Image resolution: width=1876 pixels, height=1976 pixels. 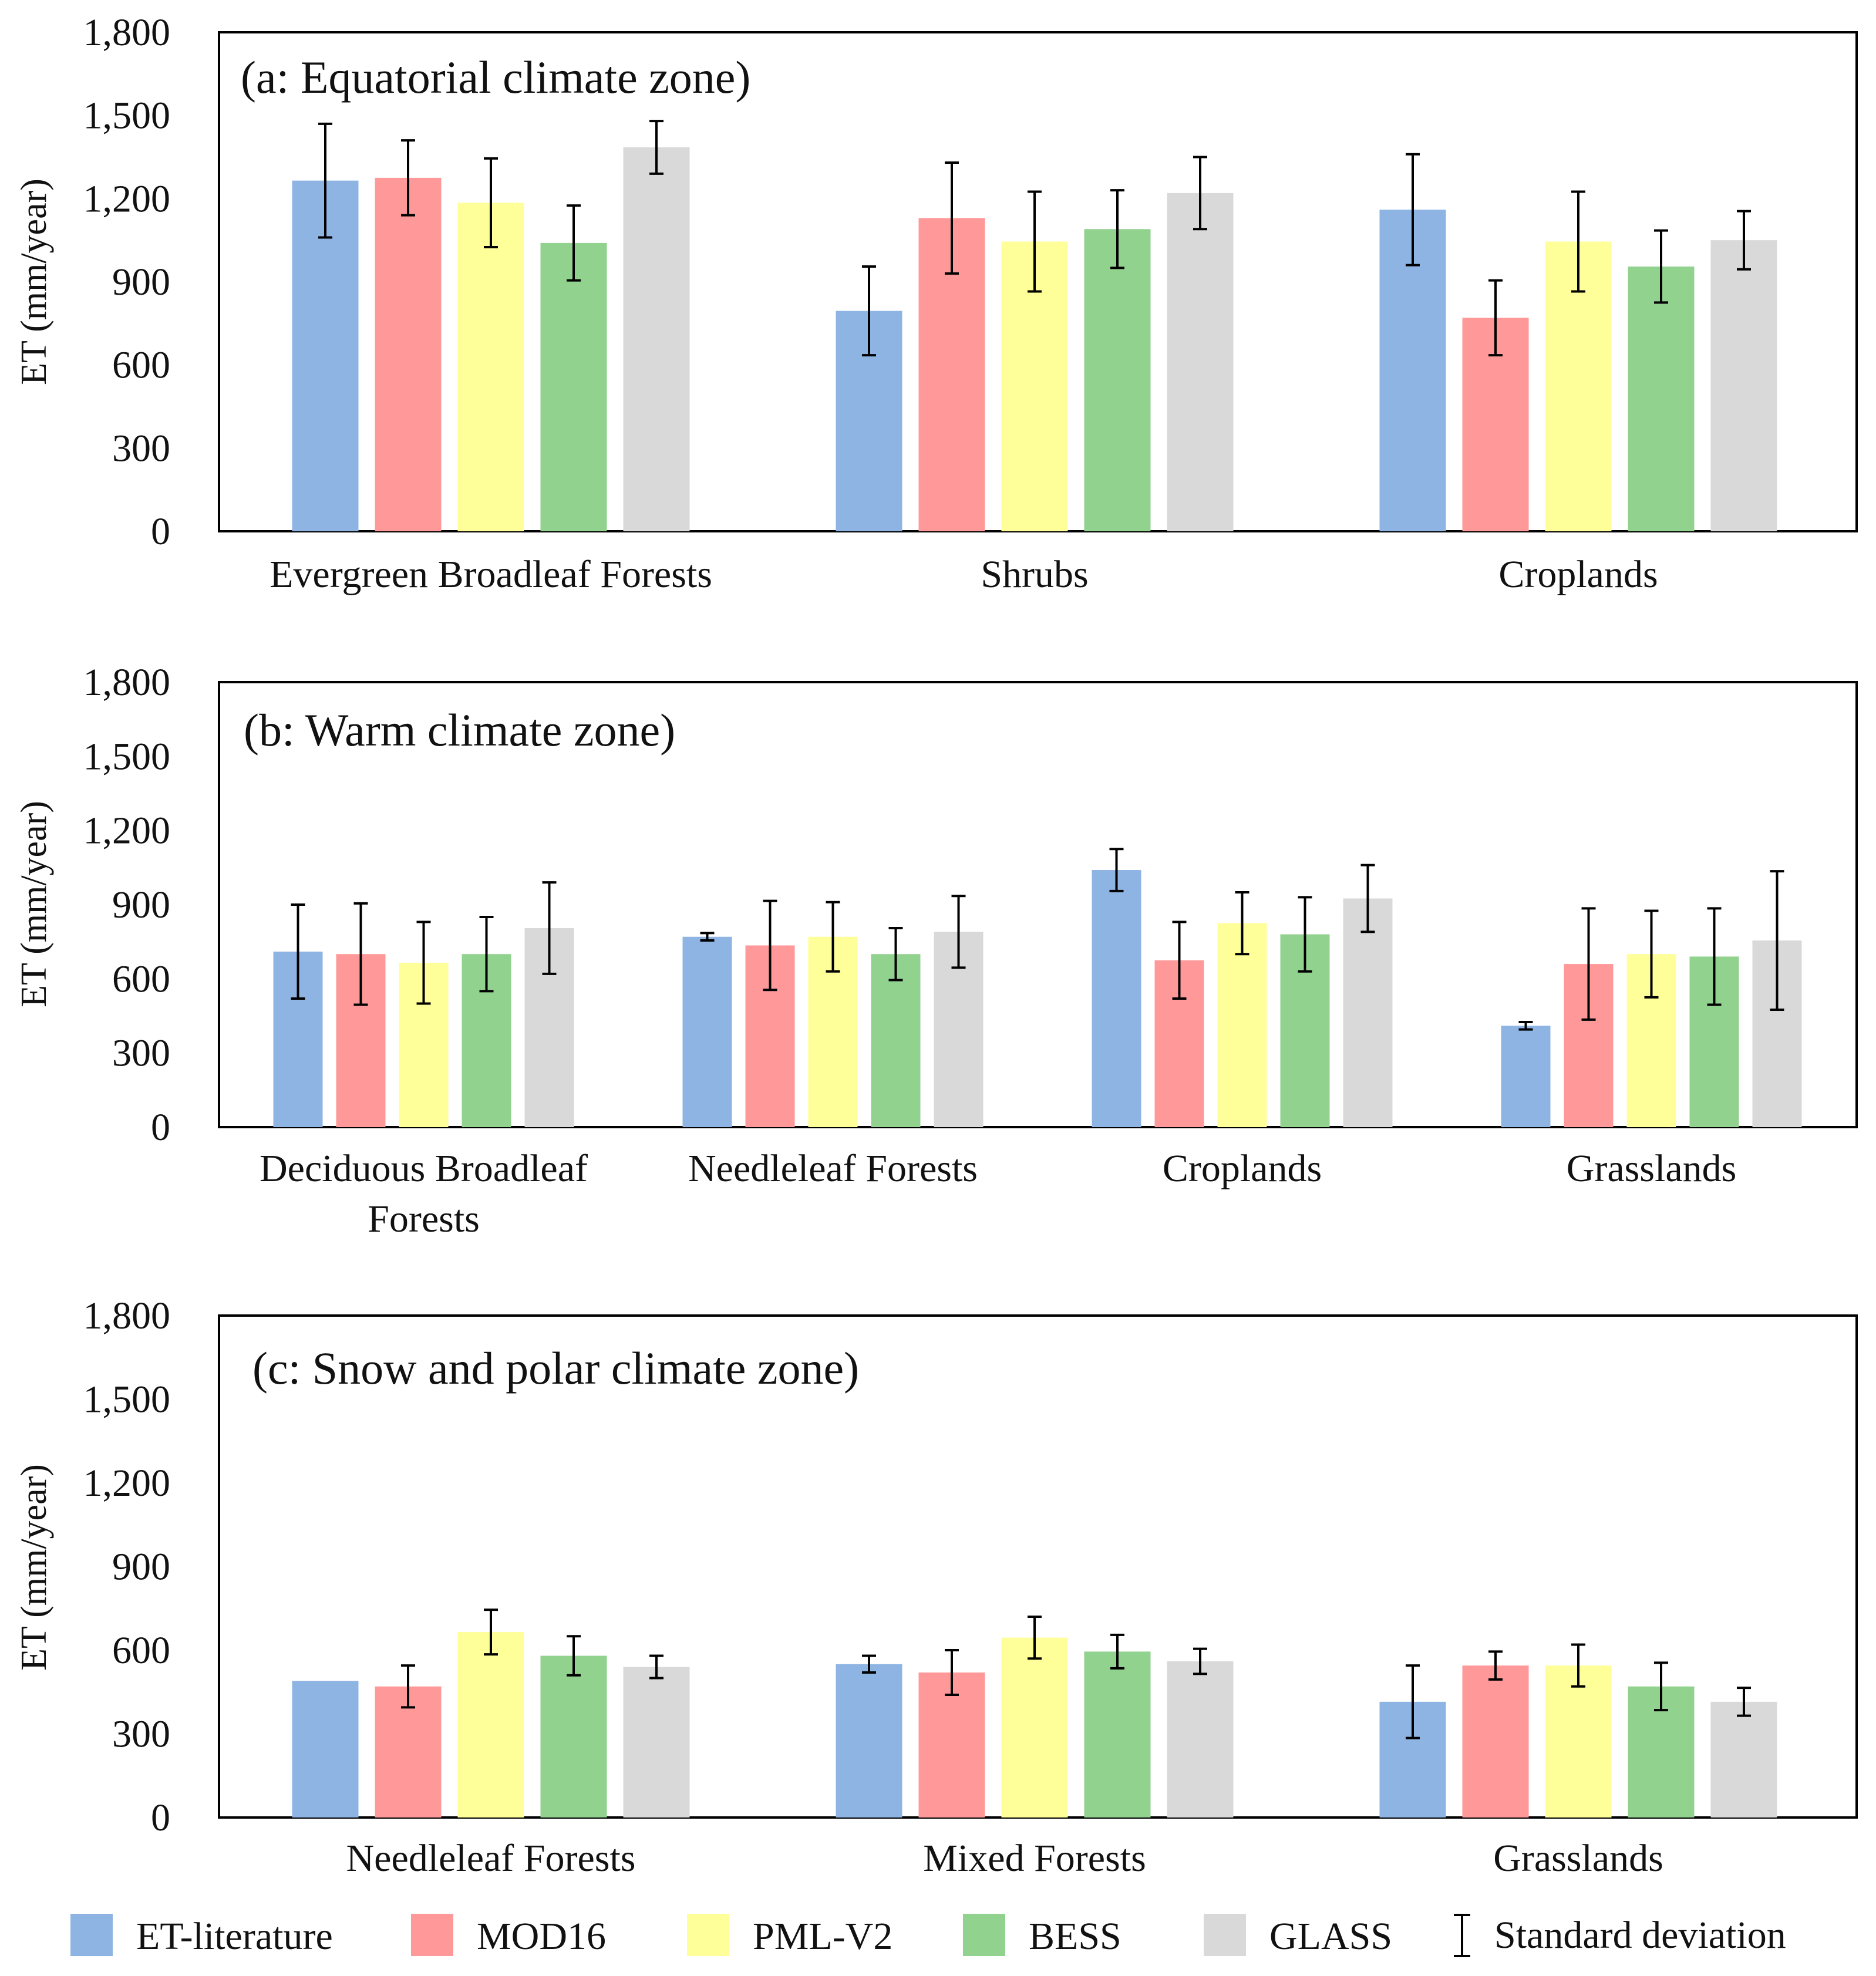 What do you see at coordinates (1075, 1936) in the screenshot?
I see `legend-label: BESS` at bounding box center [1075, 1936].